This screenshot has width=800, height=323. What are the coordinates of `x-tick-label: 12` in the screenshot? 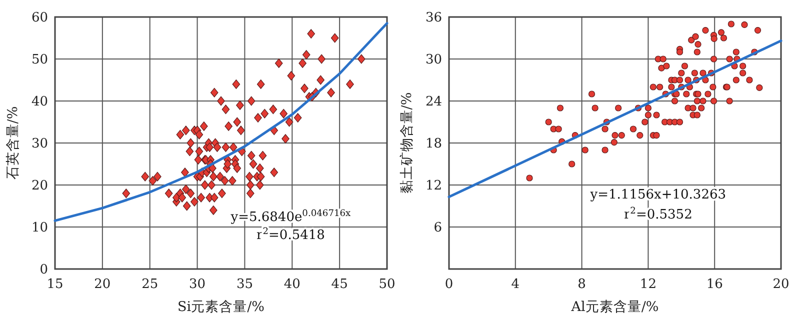 It's located at (648, 284).